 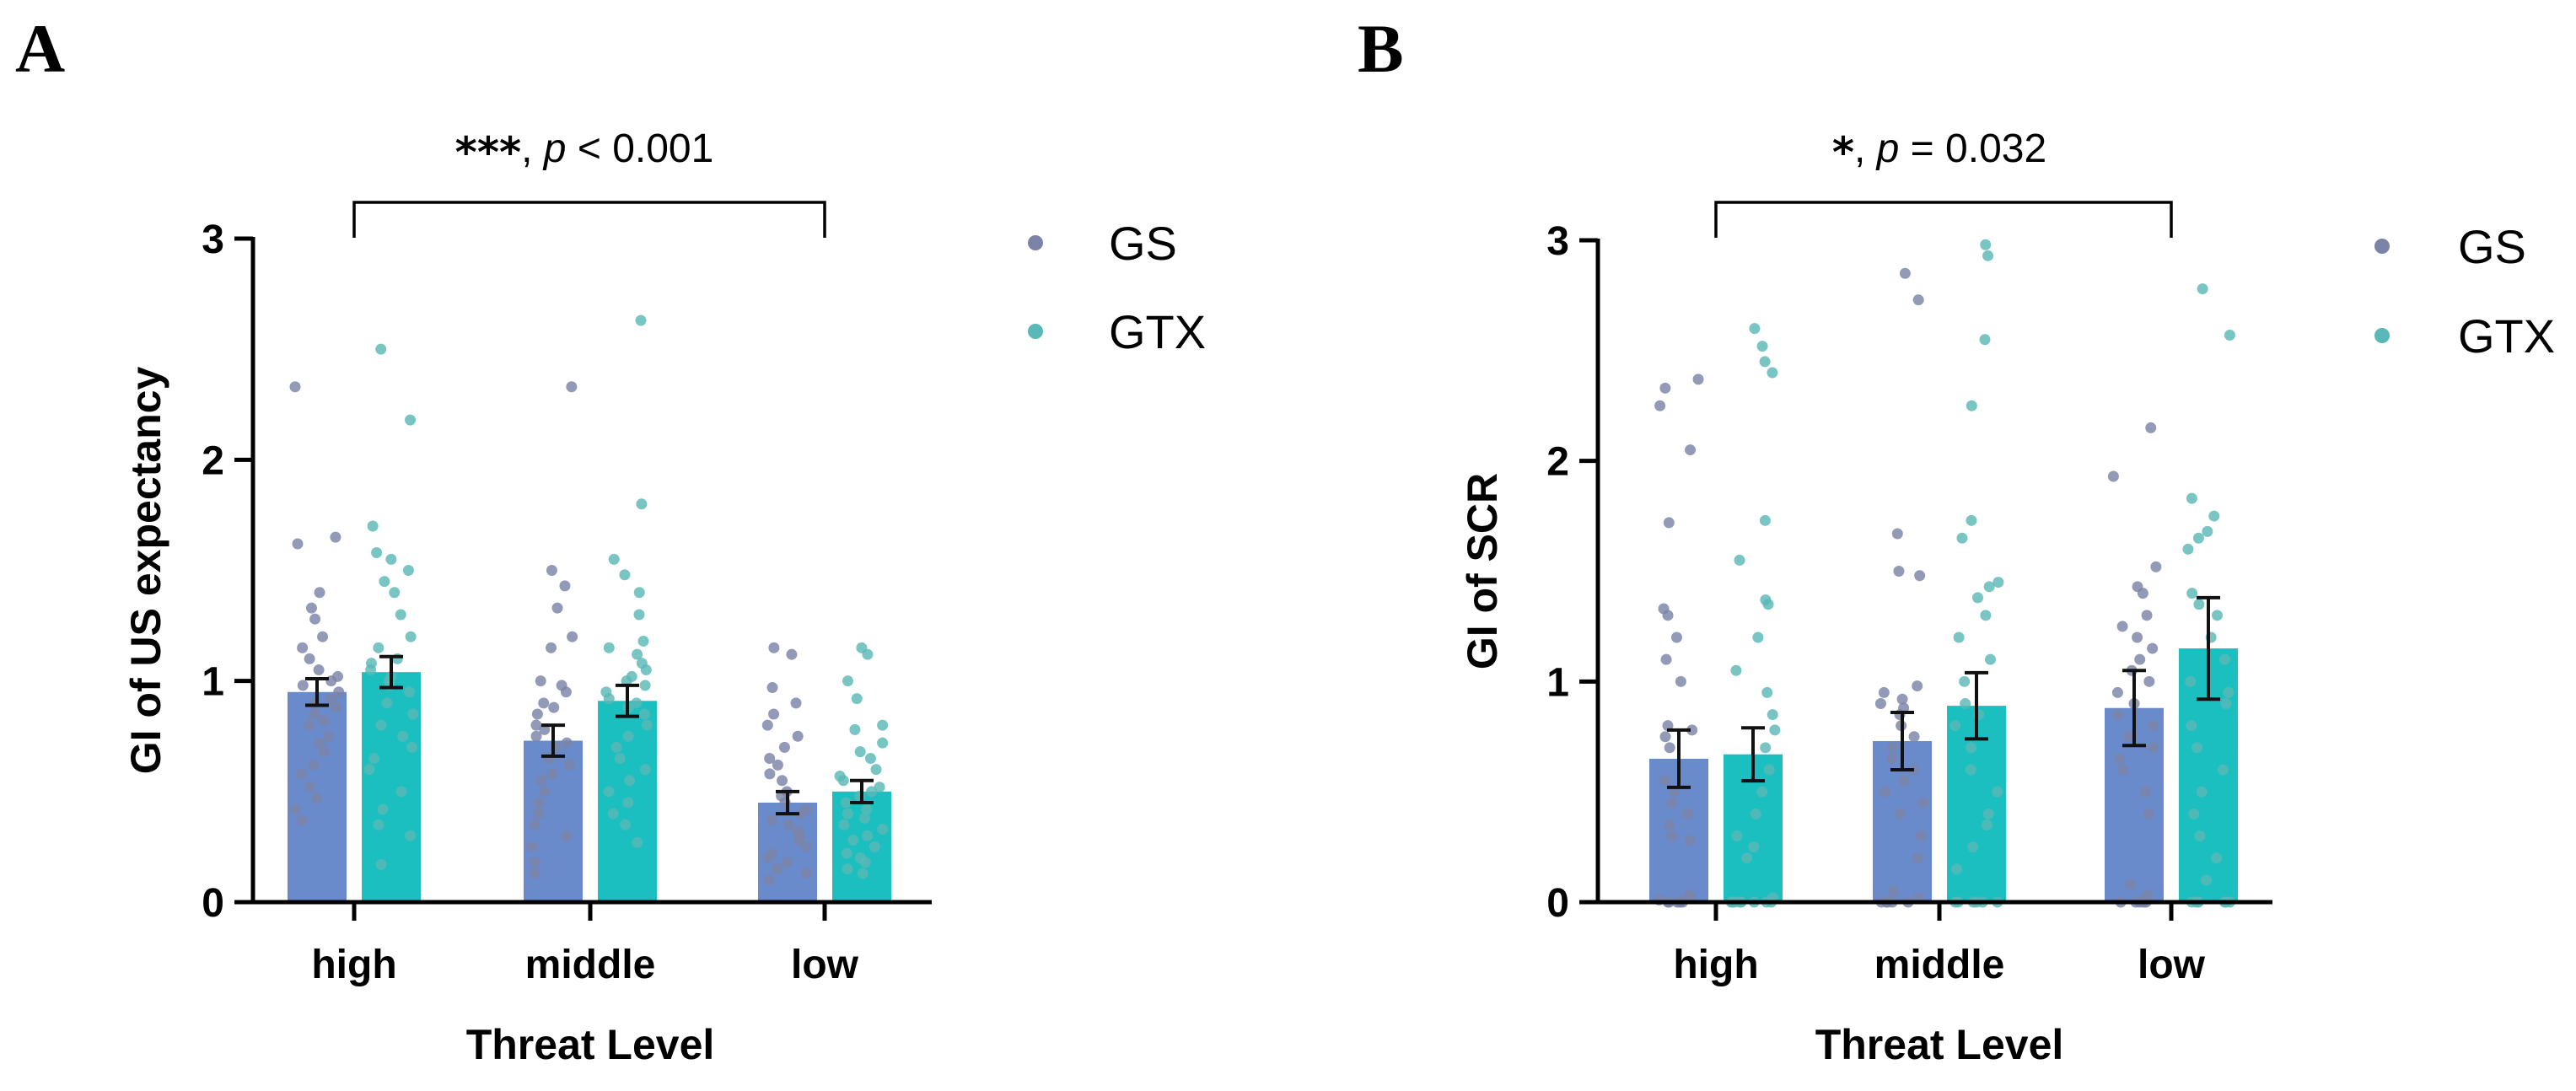 I want to click on significance-stars: ***, so click(x=488, y=152).